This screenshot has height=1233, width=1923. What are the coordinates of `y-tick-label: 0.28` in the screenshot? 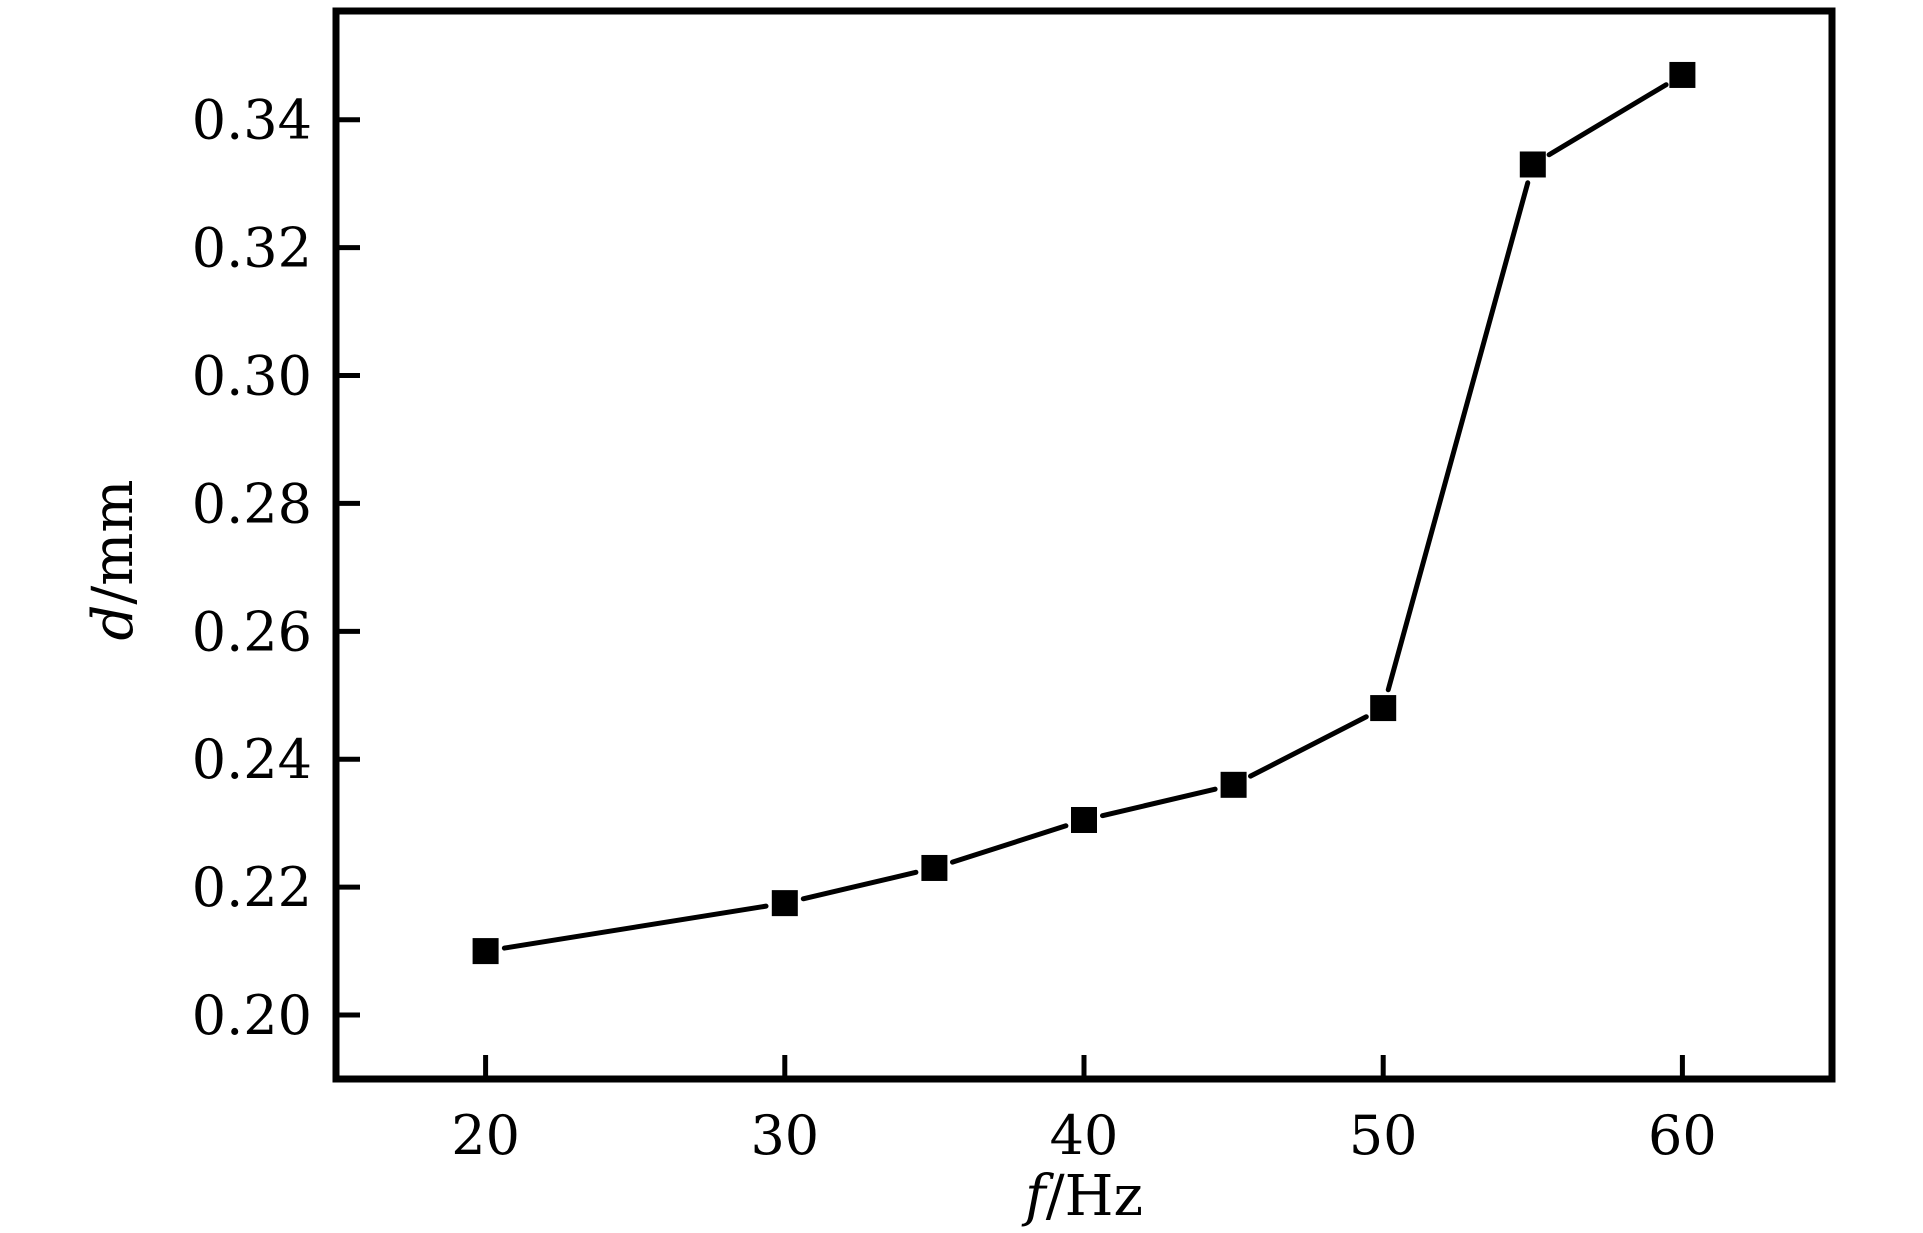 It's located at (252, 503).